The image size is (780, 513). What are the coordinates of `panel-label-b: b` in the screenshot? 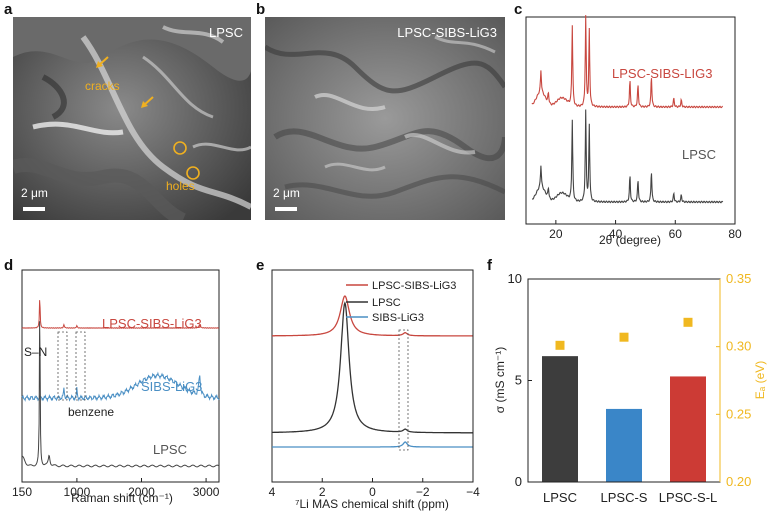 It's located at (261, 9).